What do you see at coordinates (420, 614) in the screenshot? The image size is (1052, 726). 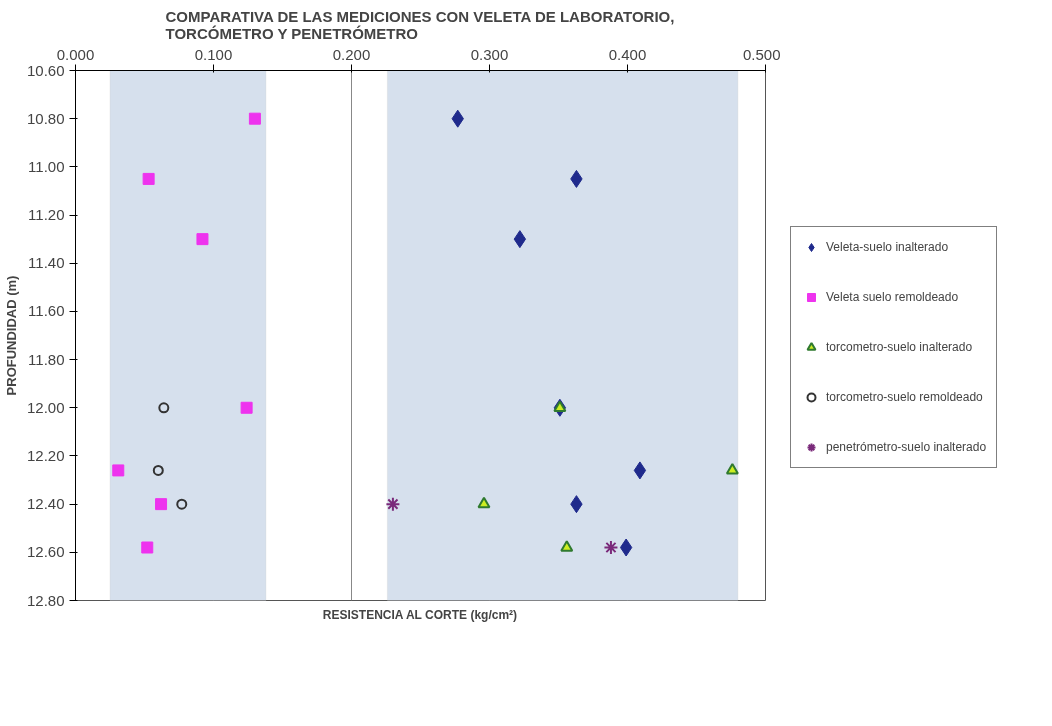 I see `x-axis-title: RESISTENCIA AL CORTE (kg/cm²)` at bounding box center [420, 614].